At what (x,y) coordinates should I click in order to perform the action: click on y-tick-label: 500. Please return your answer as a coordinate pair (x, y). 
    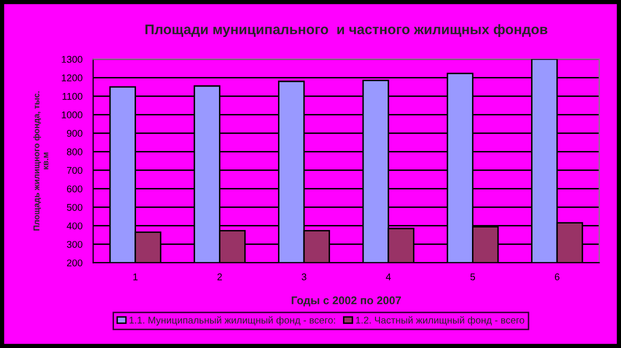
    Looking at the image, I should click on (74, 207).